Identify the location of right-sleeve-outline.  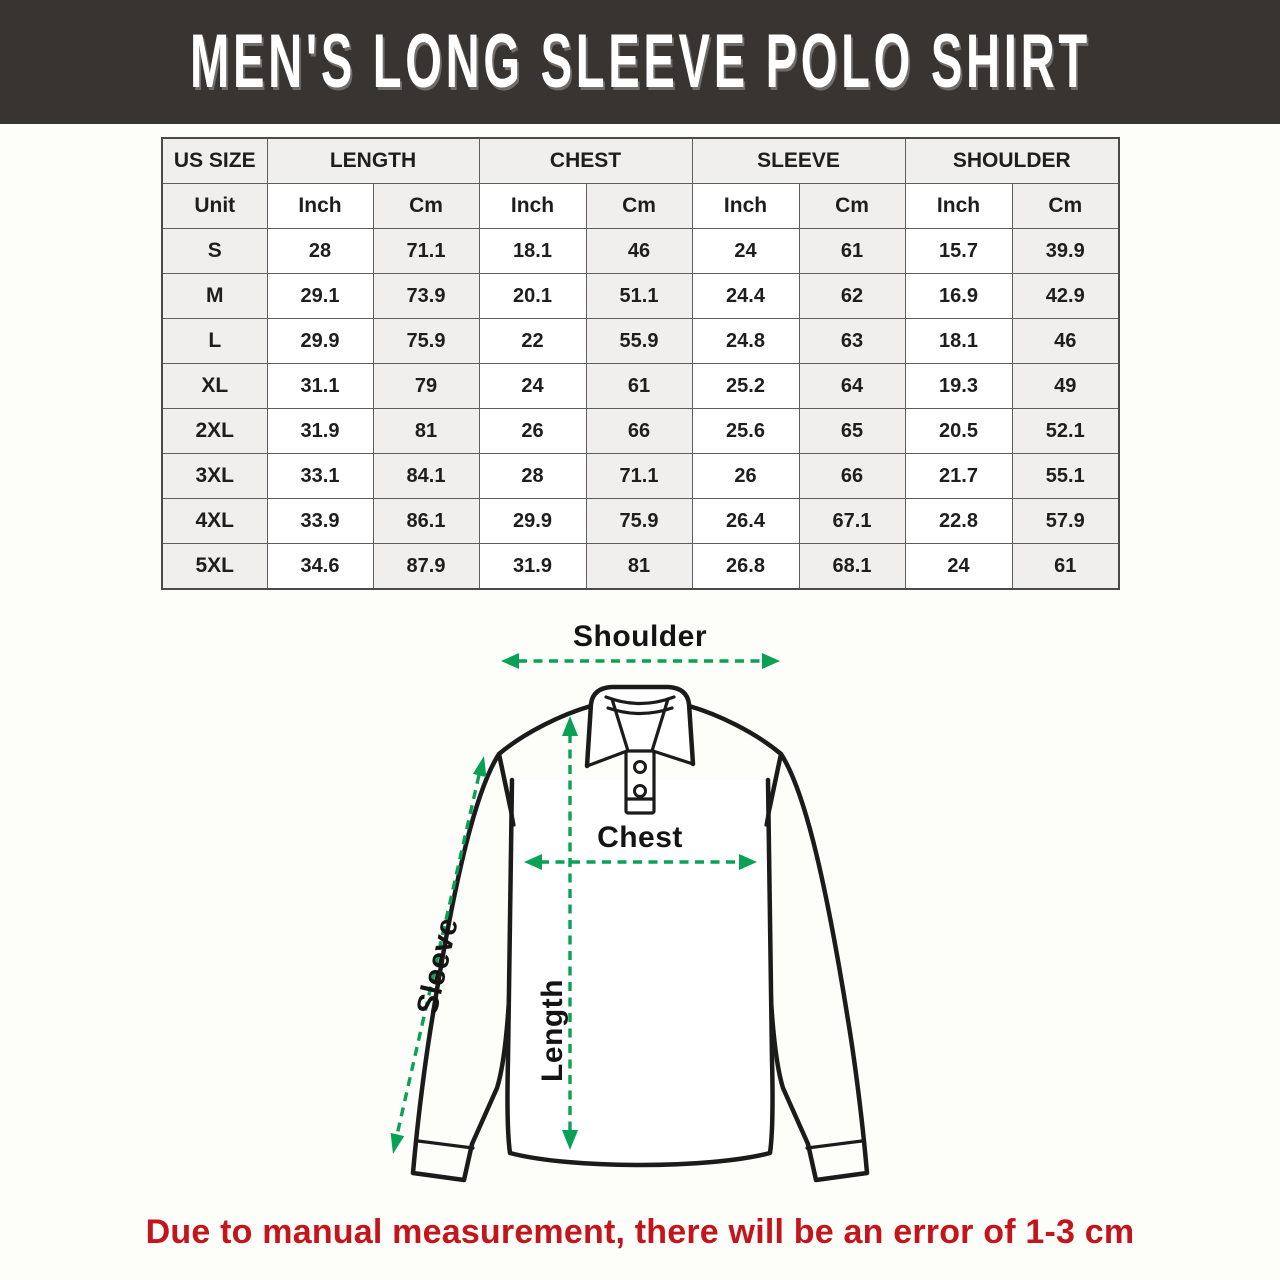
(816, 967).